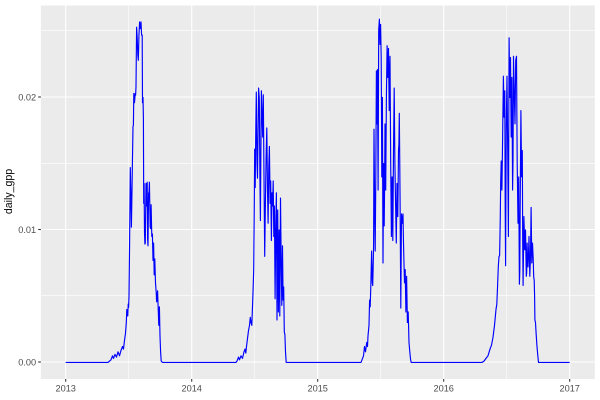 The image size is (600, 400). I want to click on svg-text: 2013, so click(65, 389).